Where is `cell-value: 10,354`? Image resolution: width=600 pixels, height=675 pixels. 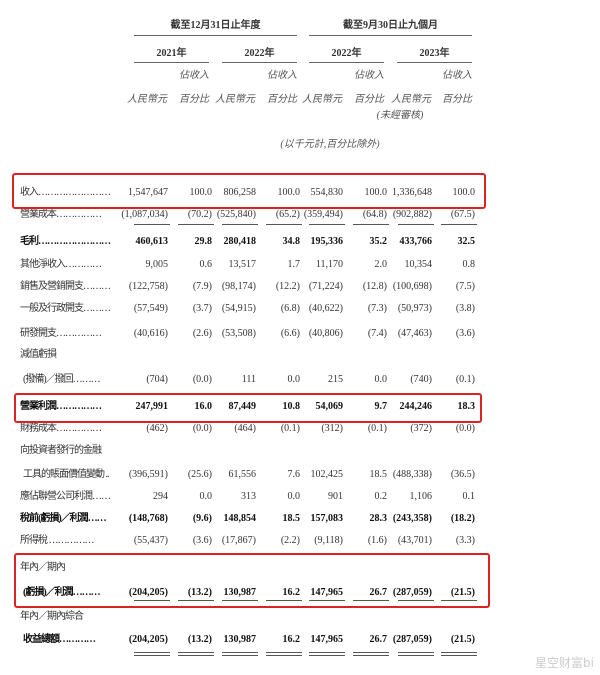 cell-value: 10,354 is located at coordinates (418, 264).